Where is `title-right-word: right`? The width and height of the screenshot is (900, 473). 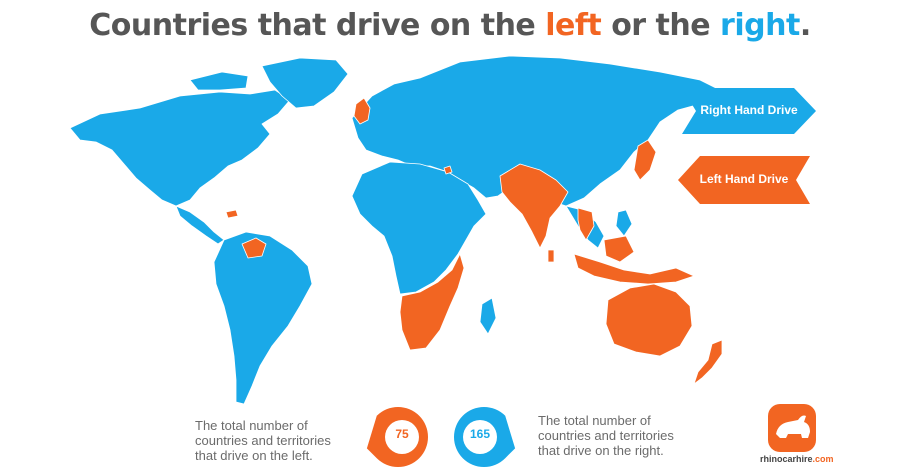 title-right-word: right is located at coordinates (760, 25).